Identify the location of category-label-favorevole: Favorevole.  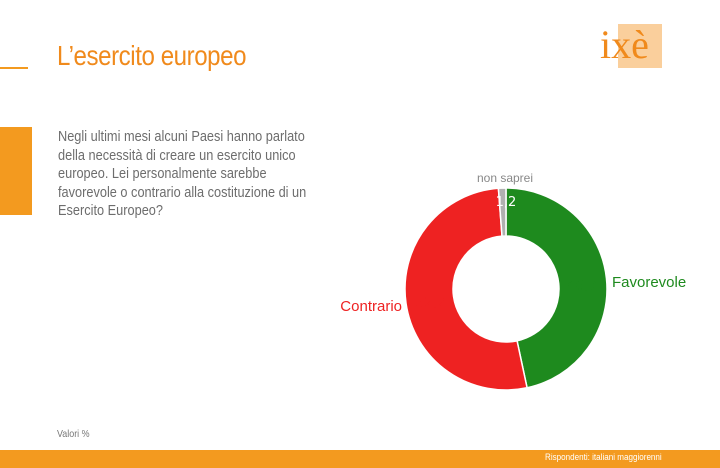
(649, 282).